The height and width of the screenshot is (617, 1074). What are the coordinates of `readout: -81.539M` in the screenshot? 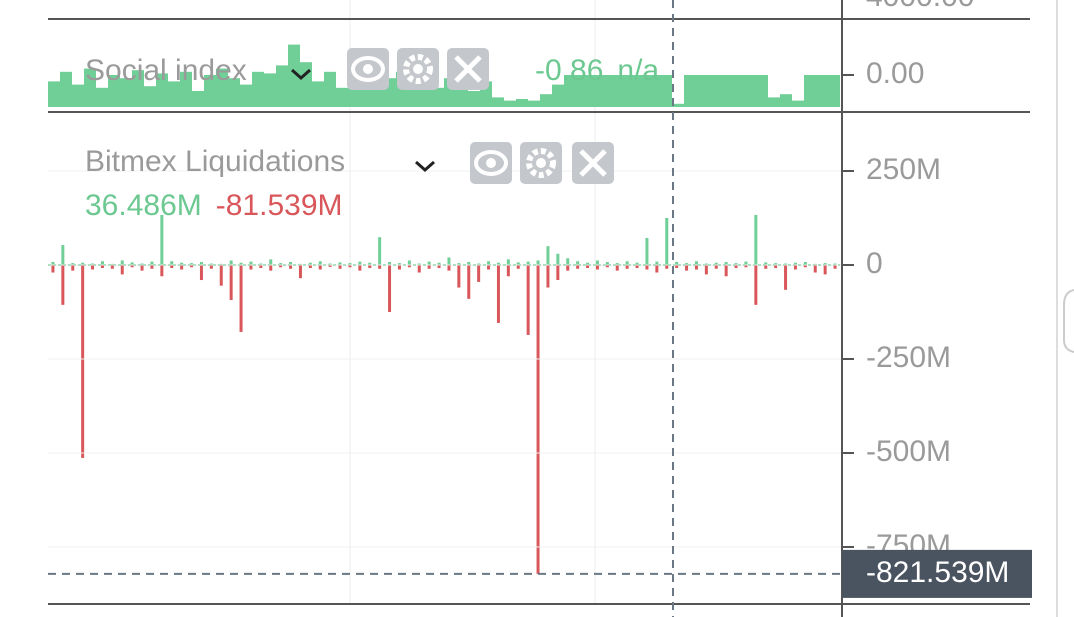 It's located at (279, 205).